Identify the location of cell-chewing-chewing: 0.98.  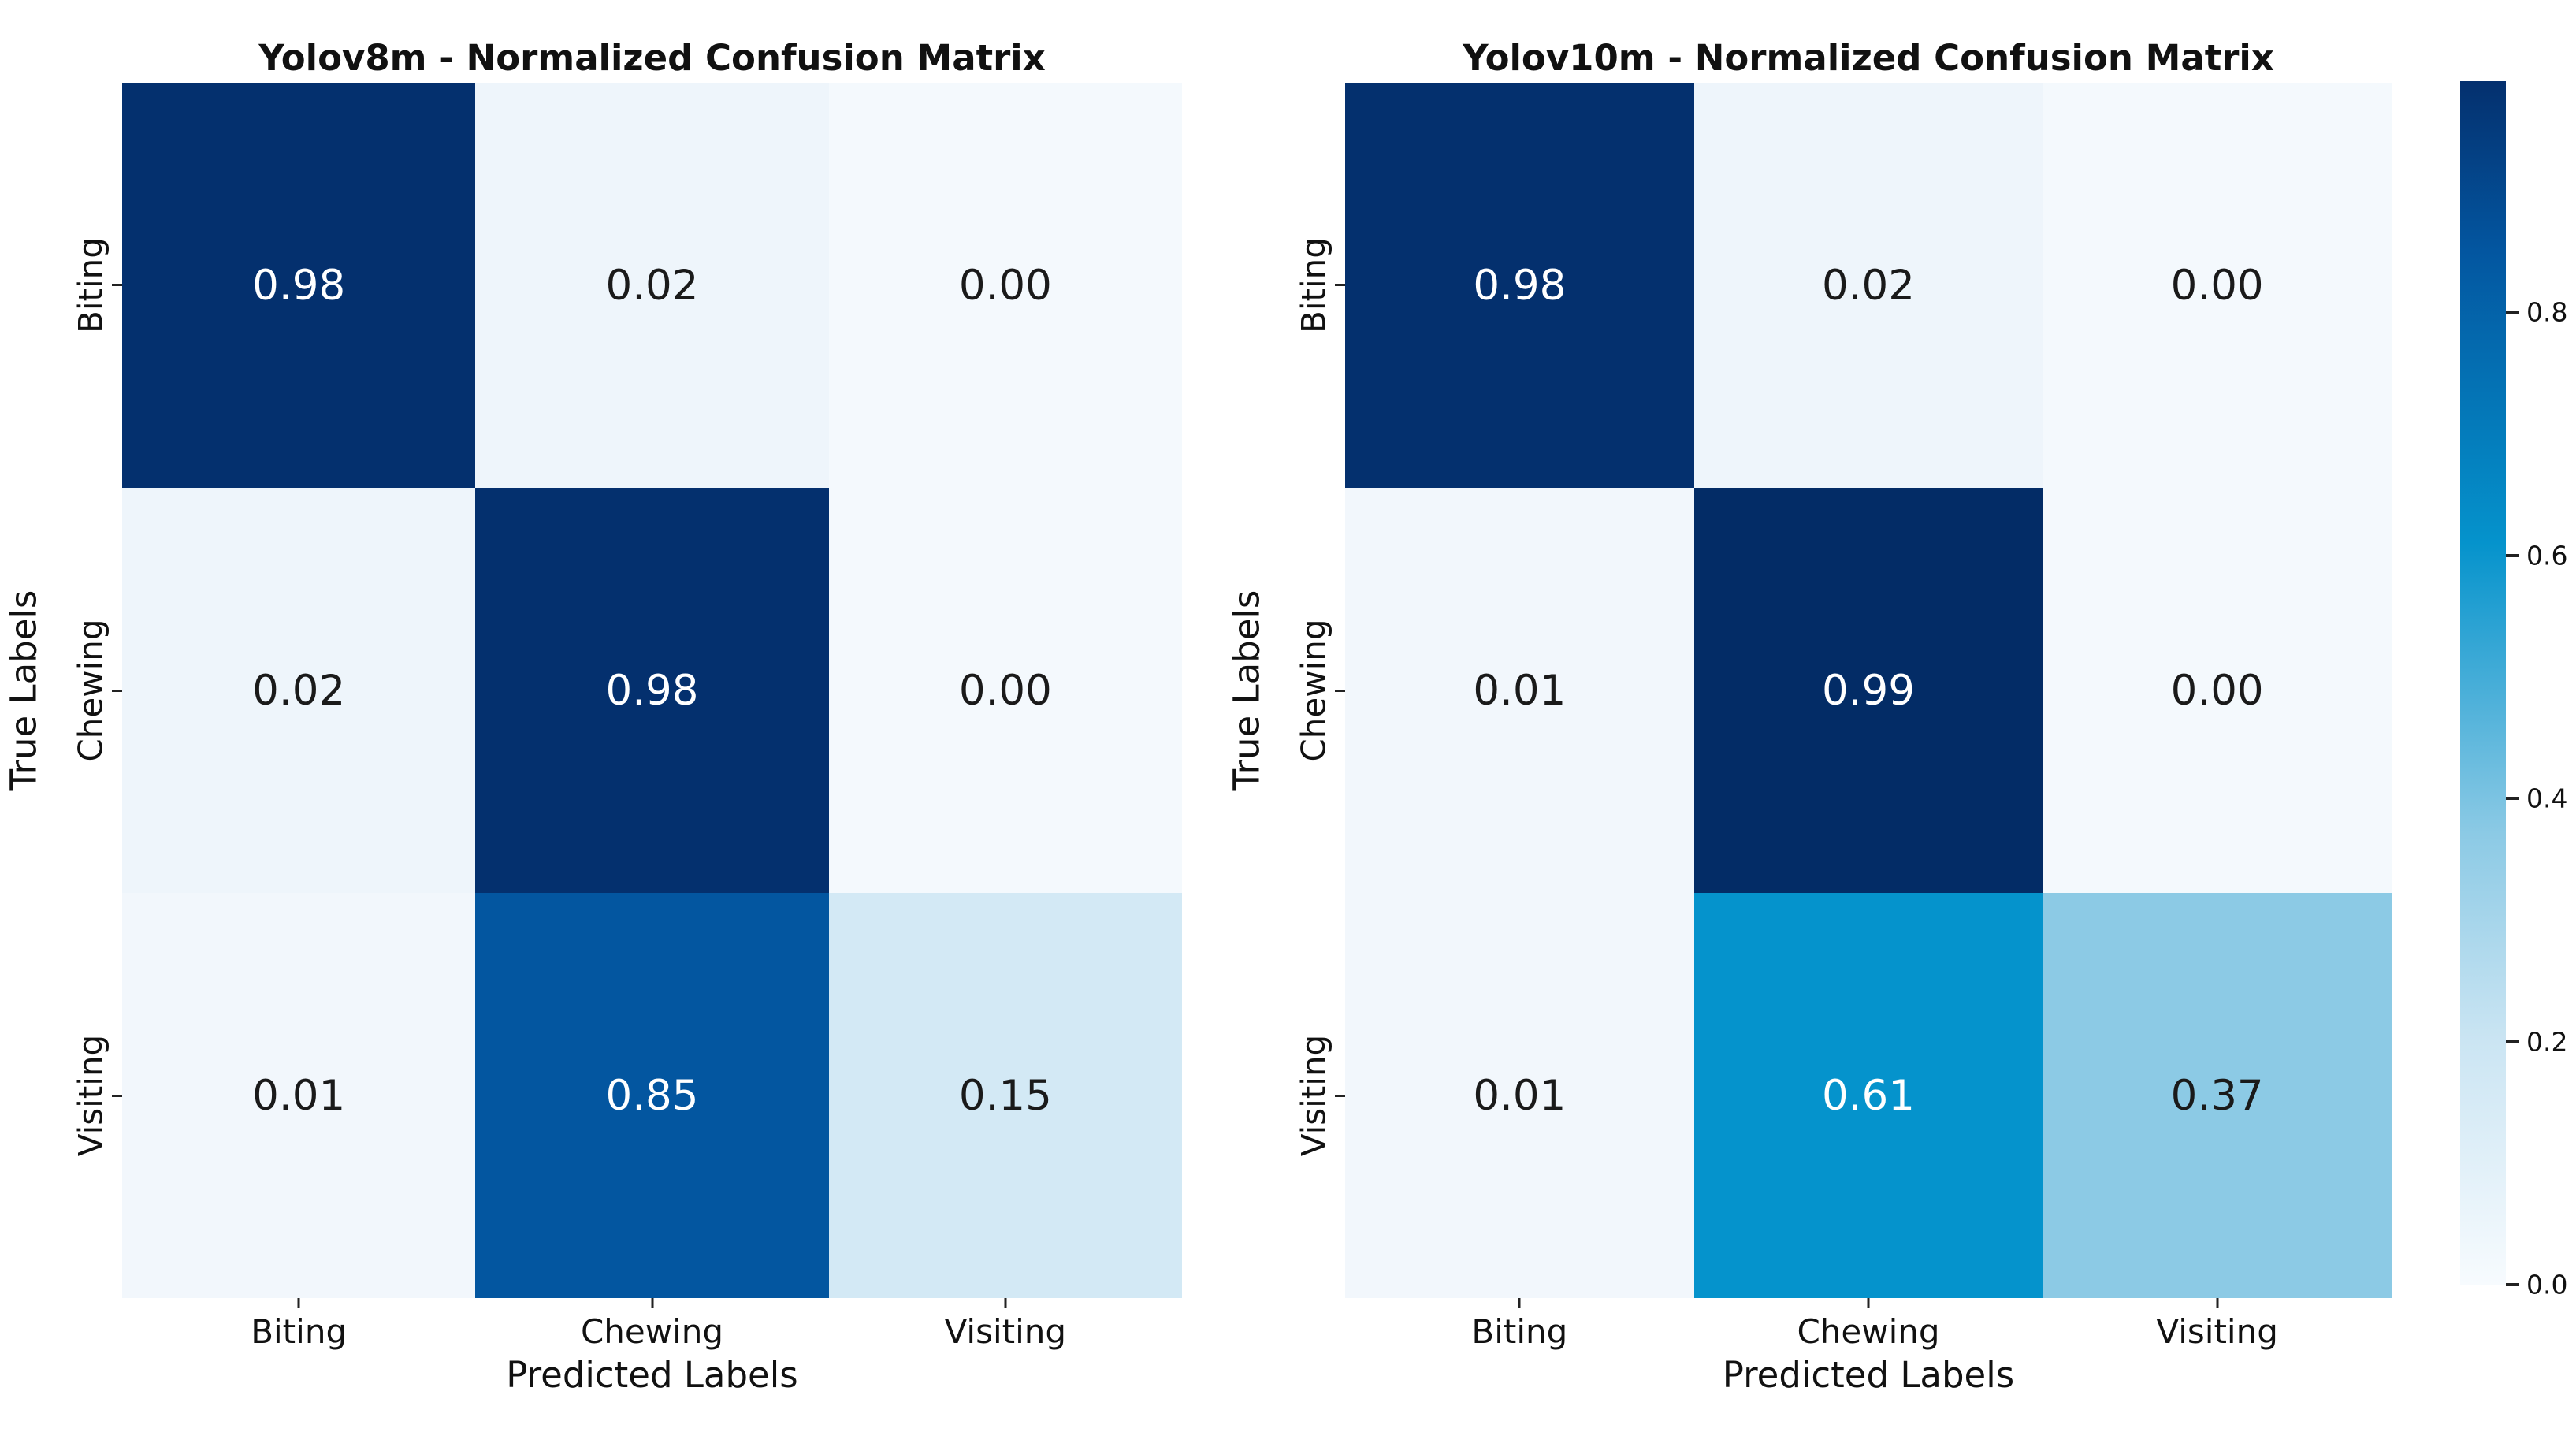
(652, 690).